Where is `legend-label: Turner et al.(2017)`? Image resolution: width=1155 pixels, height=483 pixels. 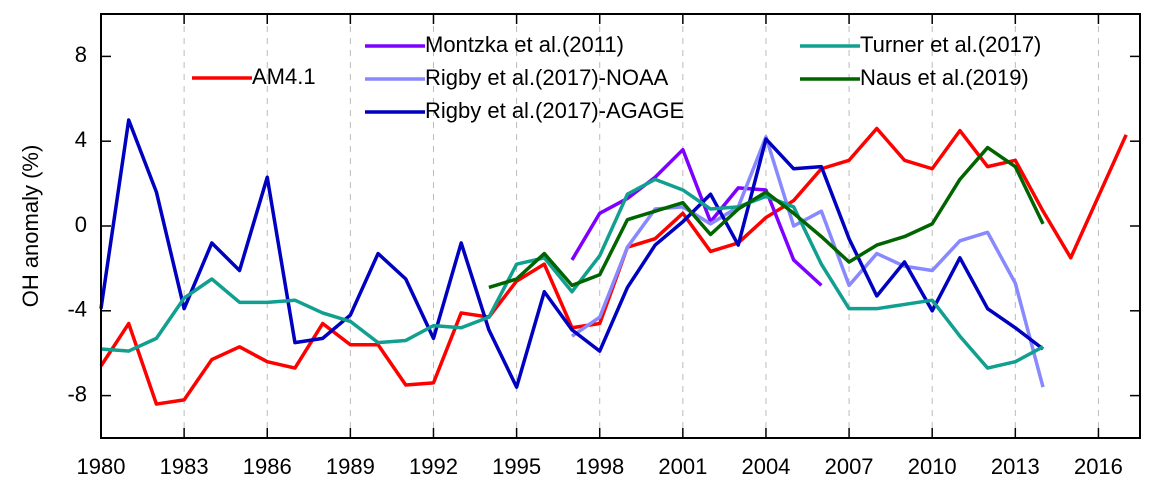
legend-label: Turner et al.(2017) is located at coordinates (950, 44).